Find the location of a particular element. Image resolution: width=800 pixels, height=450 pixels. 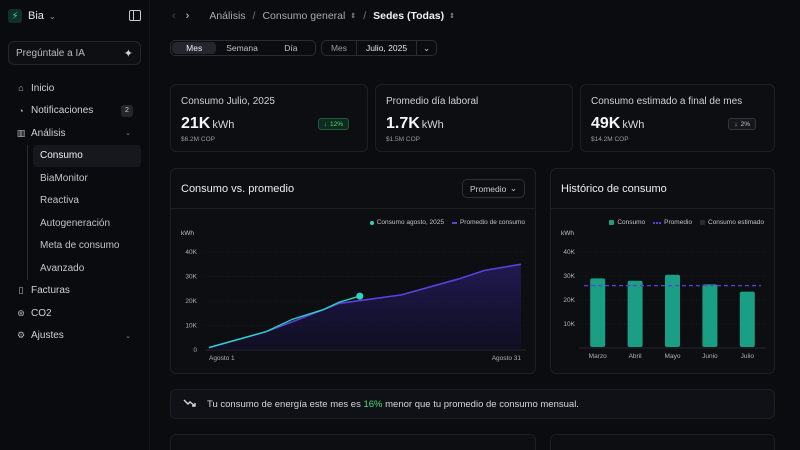

kpi-change-badge: ↓ 2% is located at coordinates (742, 124).